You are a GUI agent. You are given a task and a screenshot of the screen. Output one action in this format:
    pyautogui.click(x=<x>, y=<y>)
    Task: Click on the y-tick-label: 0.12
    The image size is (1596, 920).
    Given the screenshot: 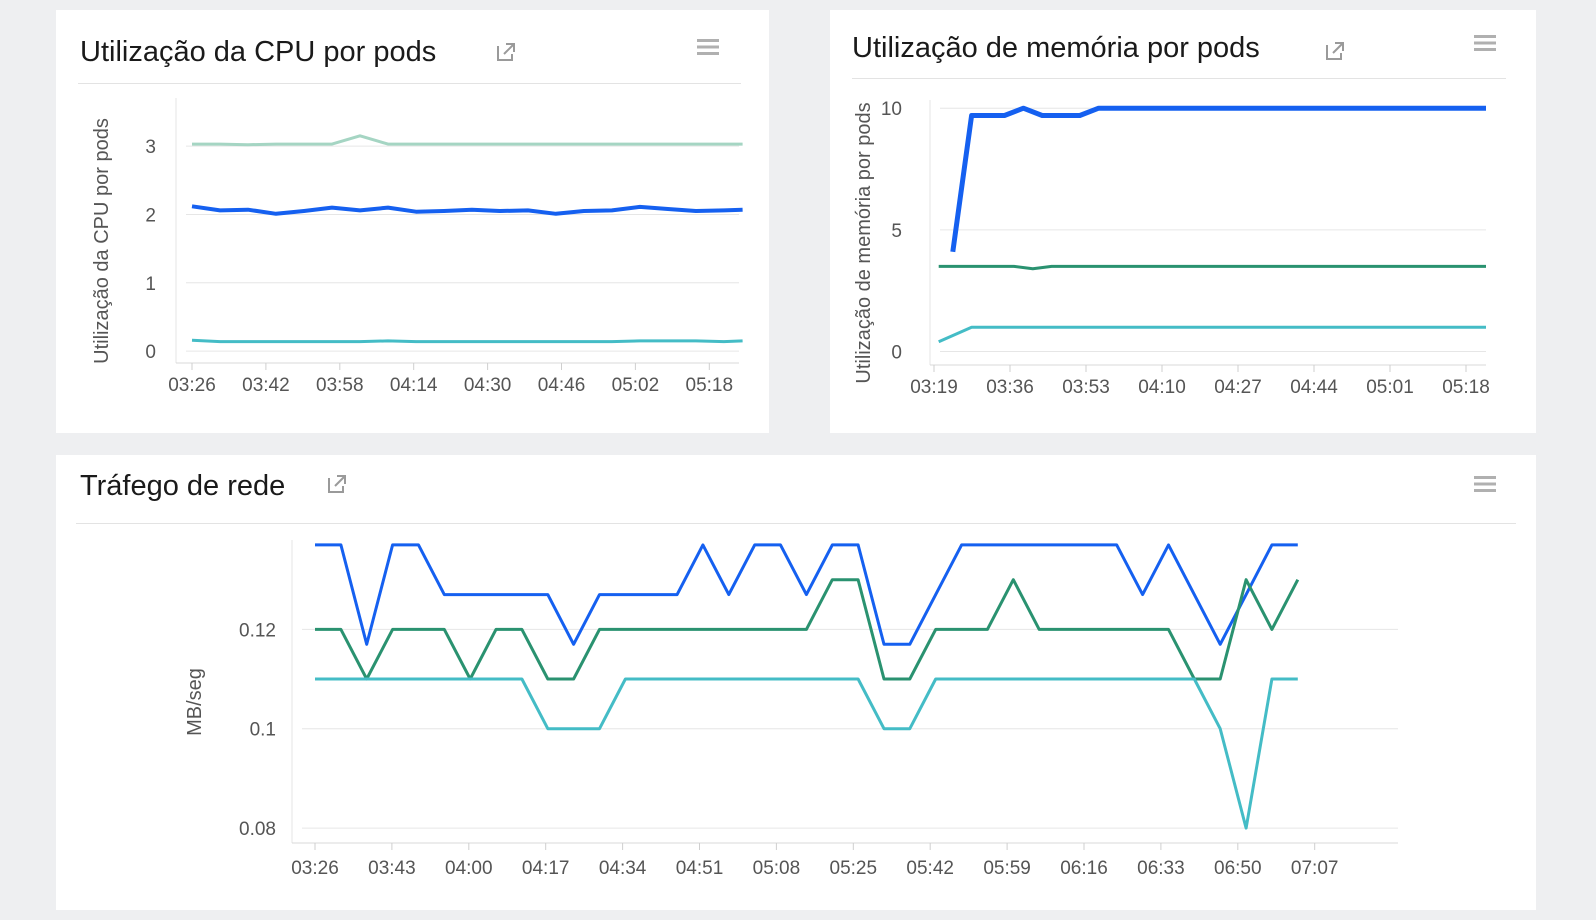 What is the action you would take?
    pyautogui.click(x=257, y=630)
    